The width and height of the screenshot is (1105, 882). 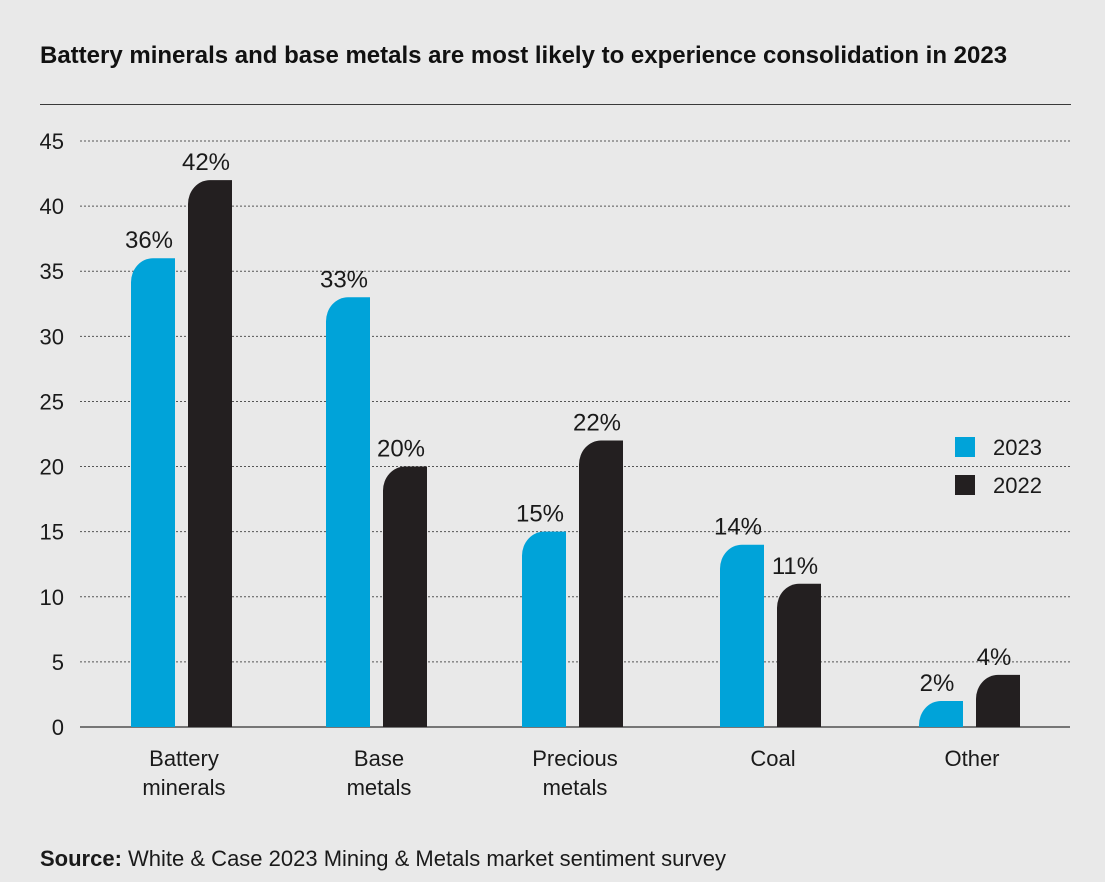 What do you see at coordinates (937, 683) in the screenshot?
I see `data-label: 2%` at bounding box center [937, 683].